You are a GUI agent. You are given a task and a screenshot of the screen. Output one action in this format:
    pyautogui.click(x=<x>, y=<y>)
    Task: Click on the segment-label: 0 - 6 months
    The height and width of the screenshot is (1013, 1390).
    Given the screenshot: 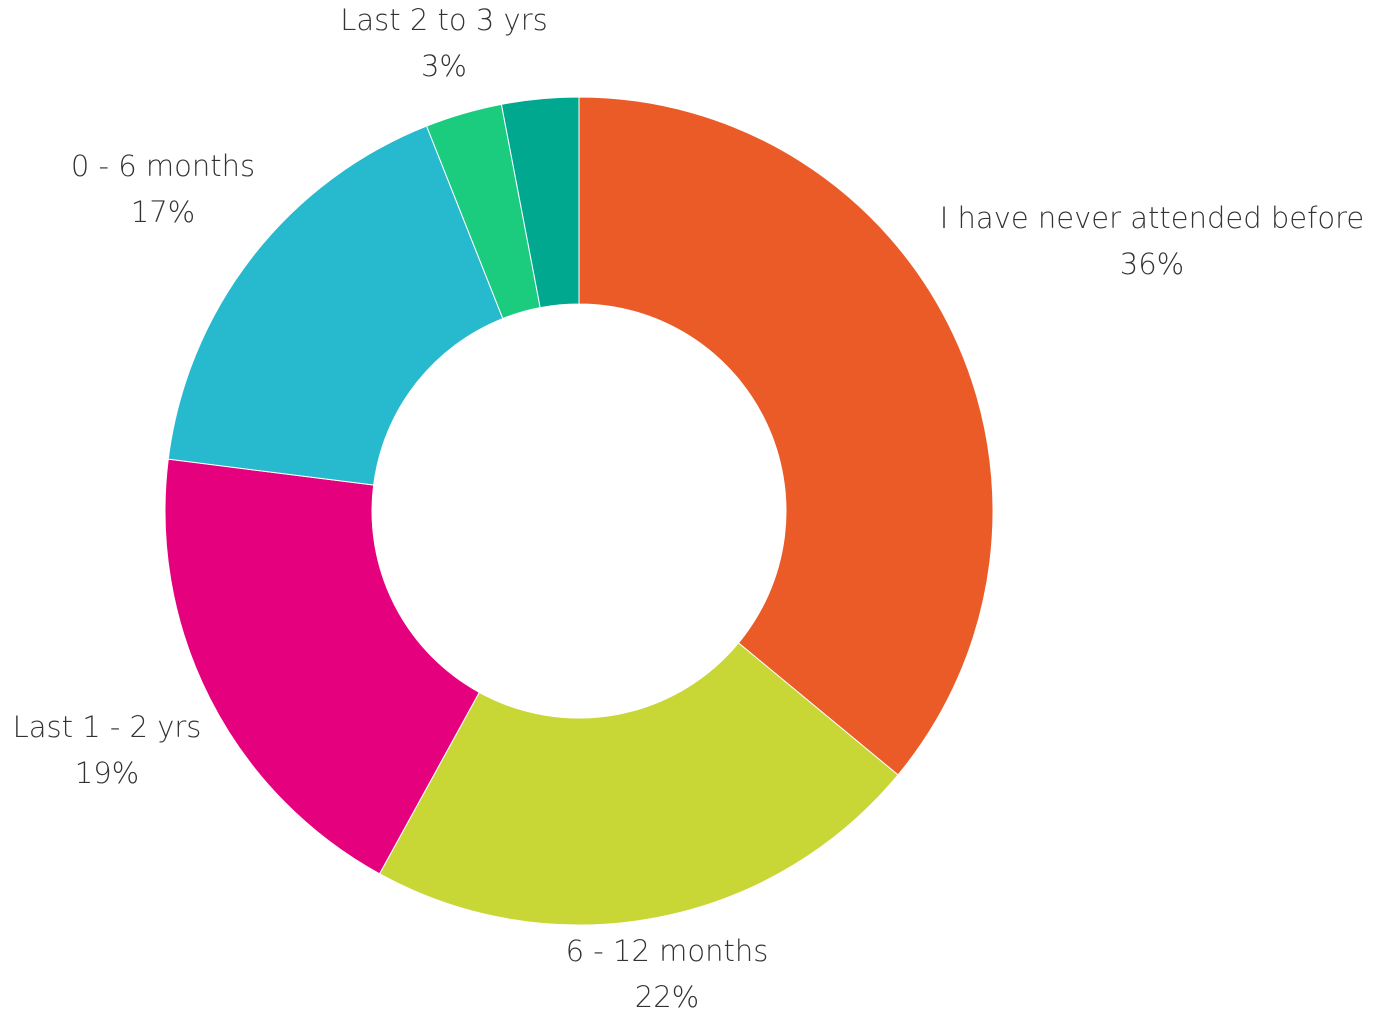 What is the action you would take?
    pyautogui.click(x=163, y=166)
    